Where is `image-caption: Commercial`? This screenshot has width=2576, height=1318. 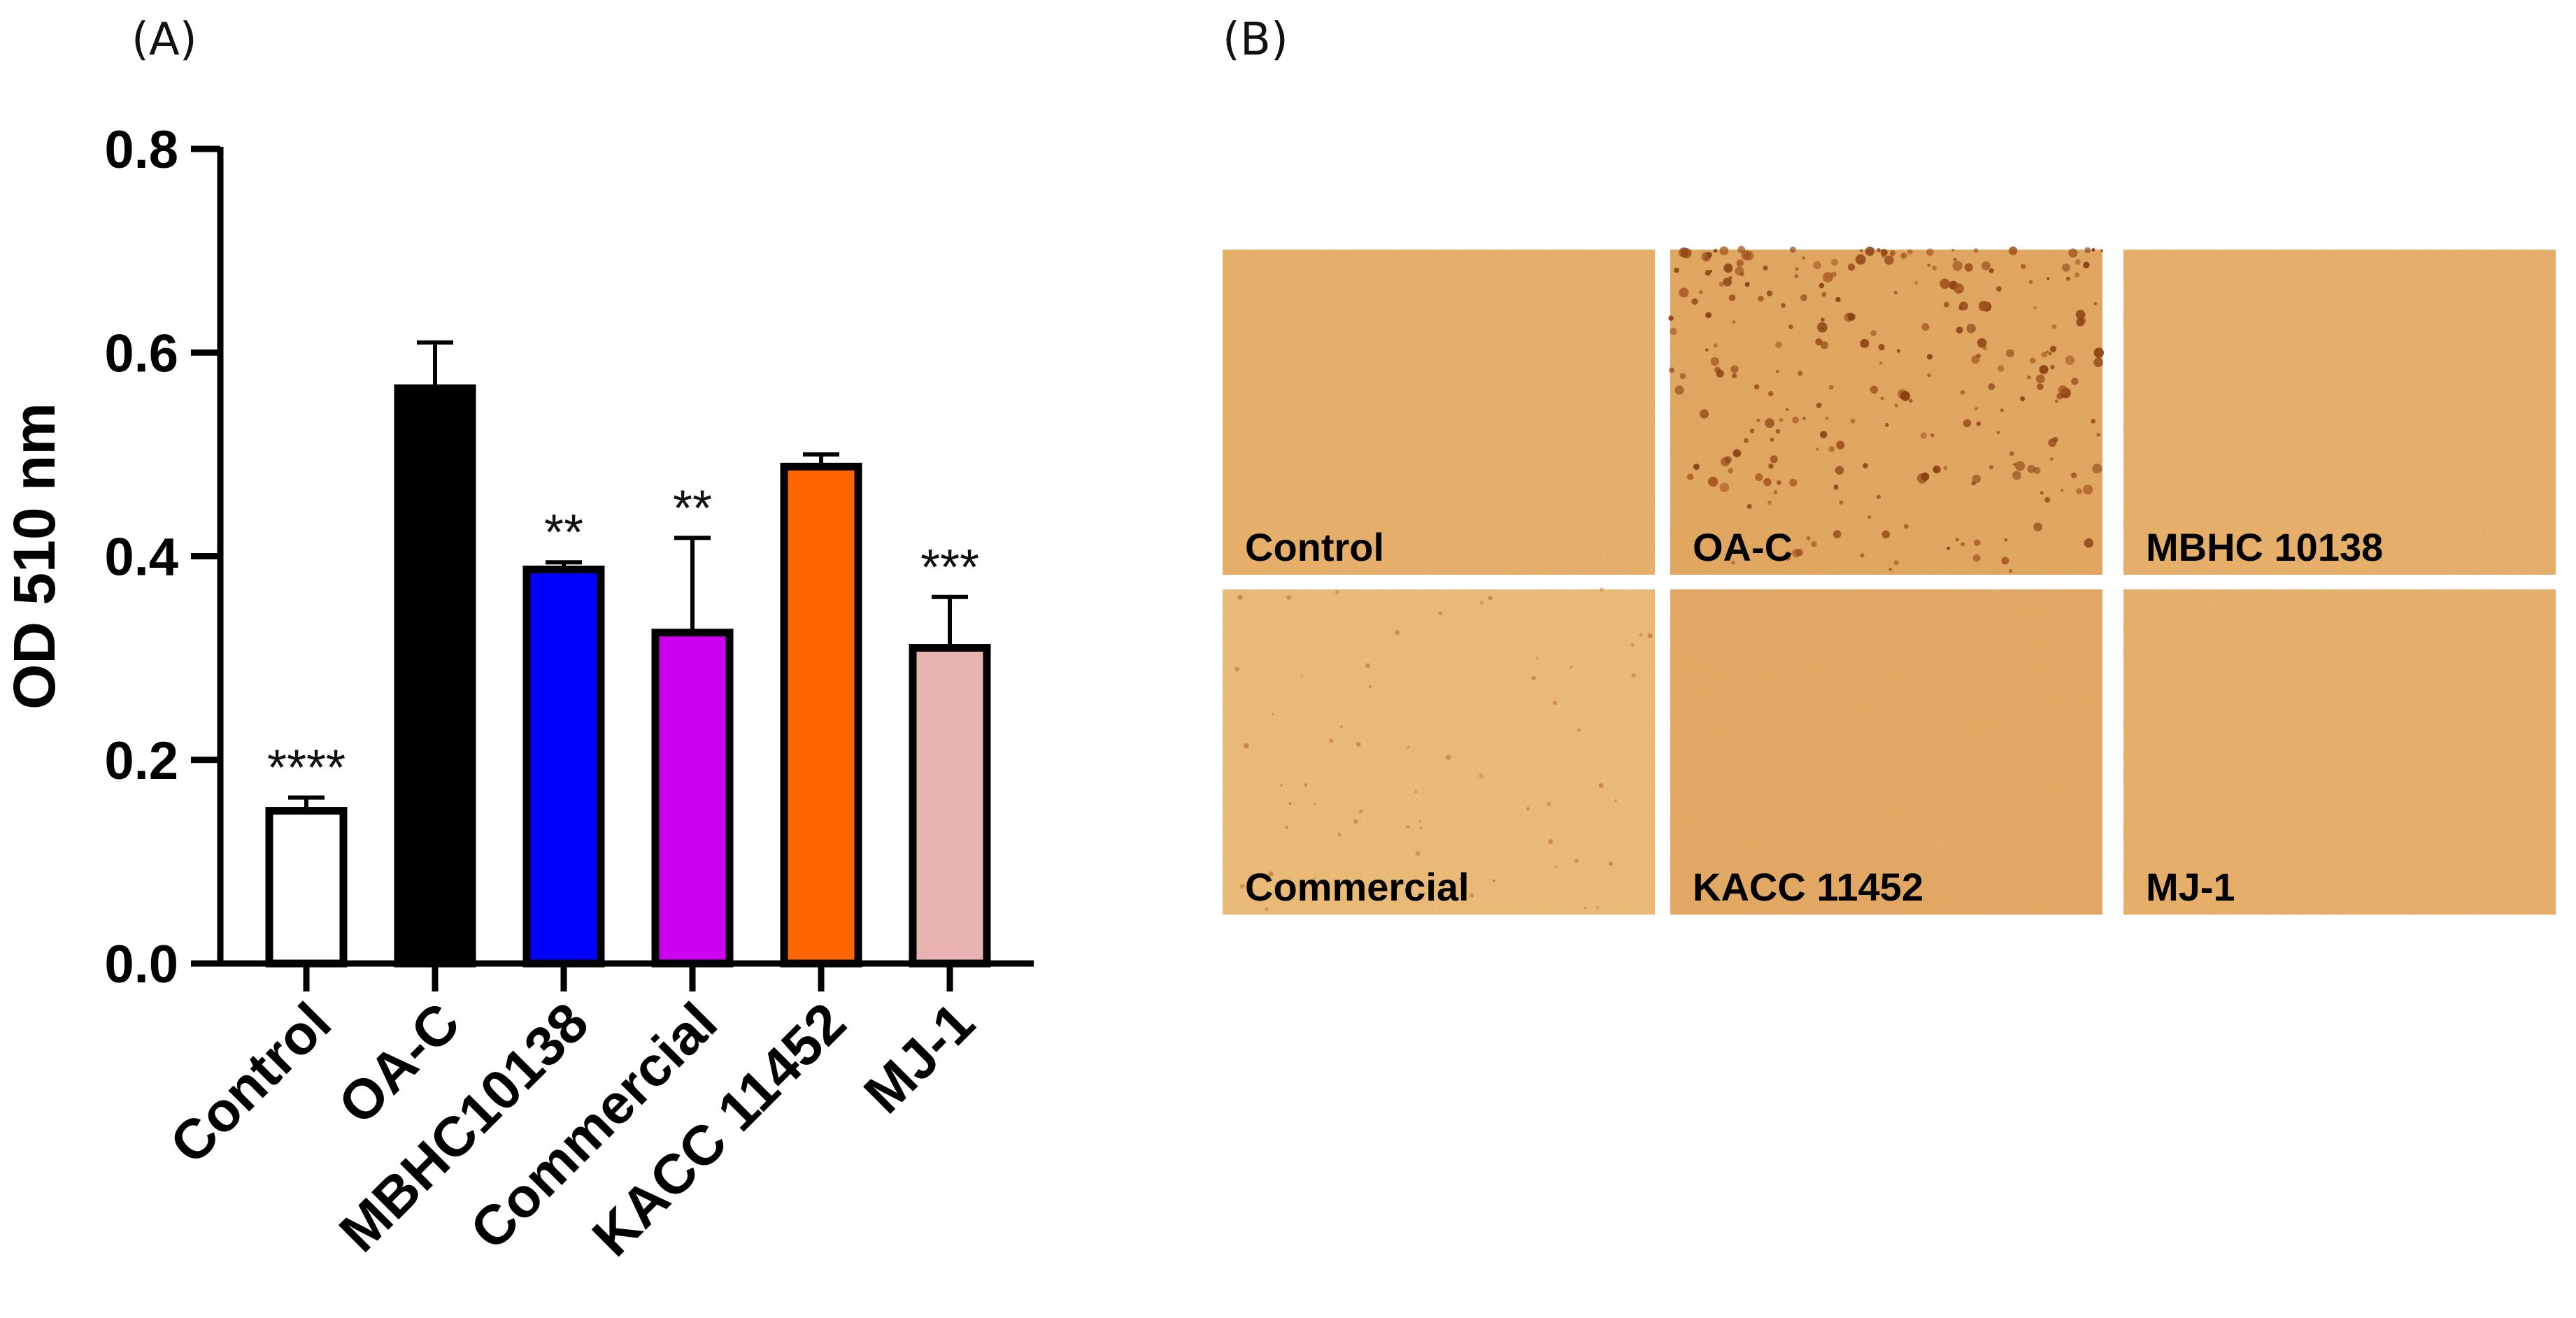
image-caption: Commercial is located at coordinates (1357, 887).